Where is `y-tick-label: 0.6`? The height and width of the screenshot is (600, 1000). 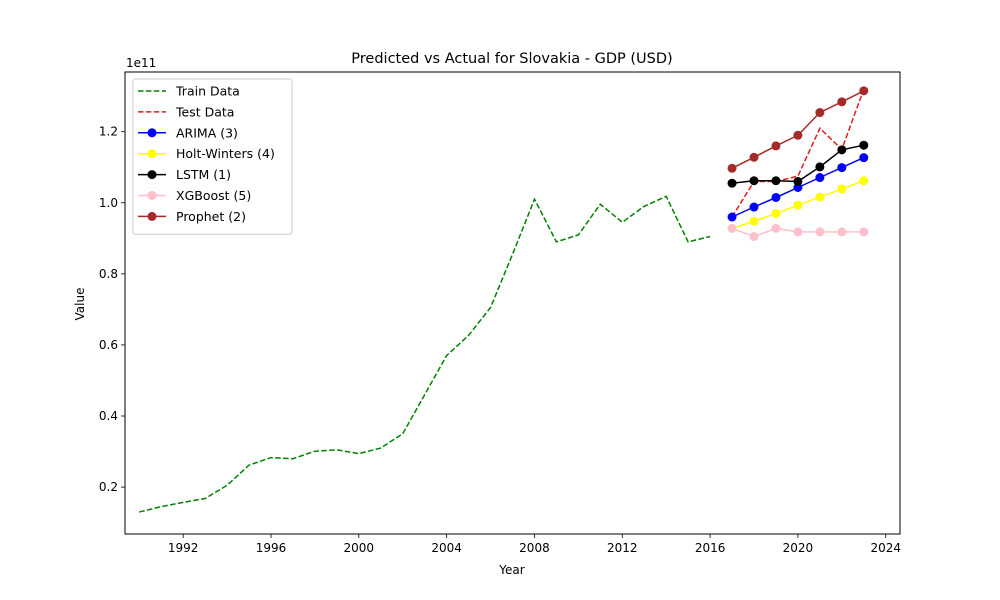 y-tick-label: 0.6 is located at coordinates (108, 345).